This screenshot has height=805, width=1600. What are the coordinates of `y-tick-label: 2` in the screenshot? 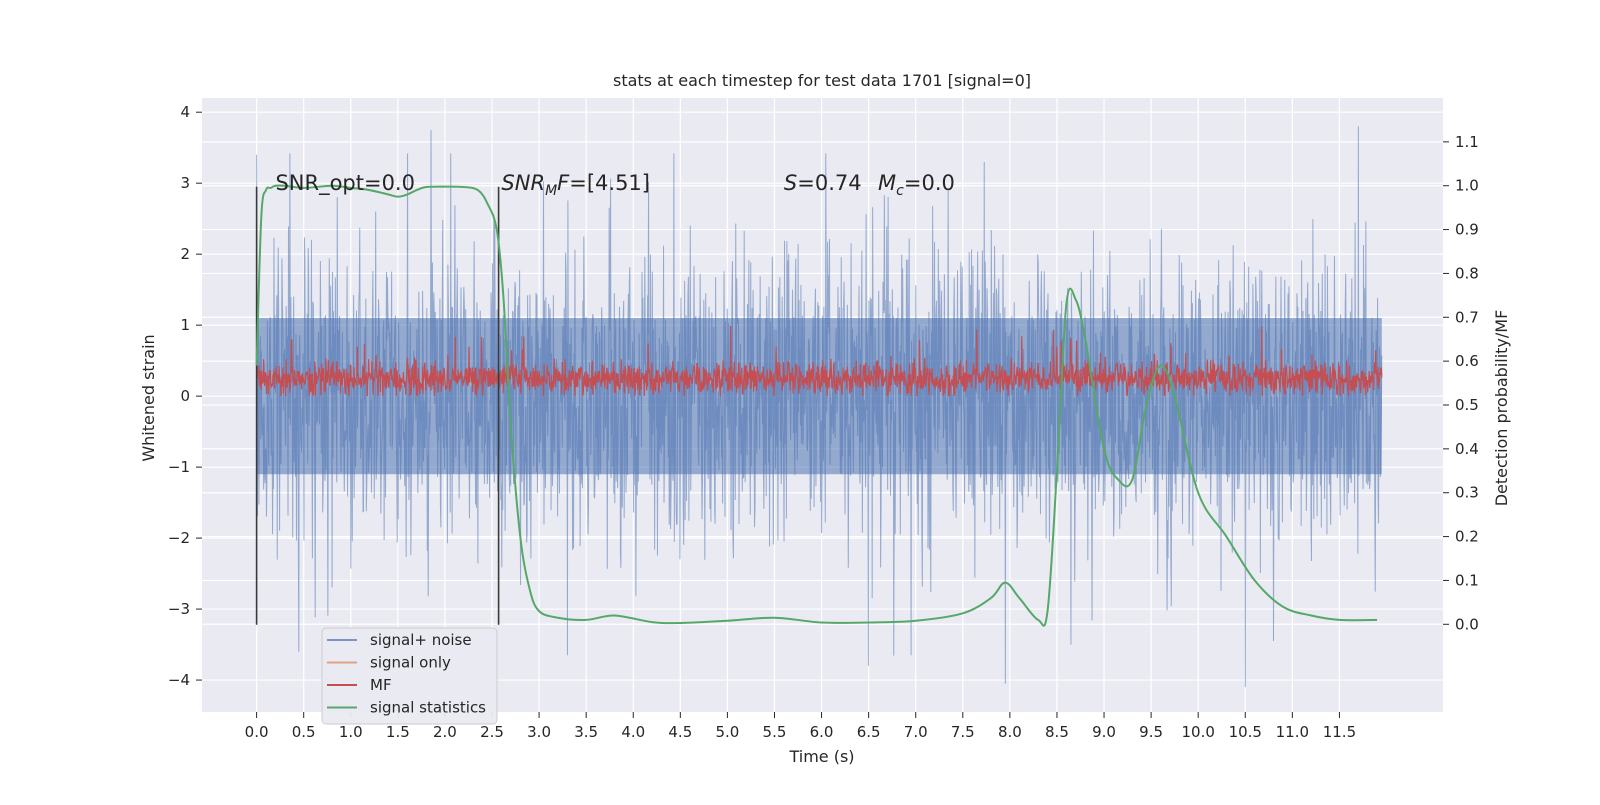 It's located at (185, 254).